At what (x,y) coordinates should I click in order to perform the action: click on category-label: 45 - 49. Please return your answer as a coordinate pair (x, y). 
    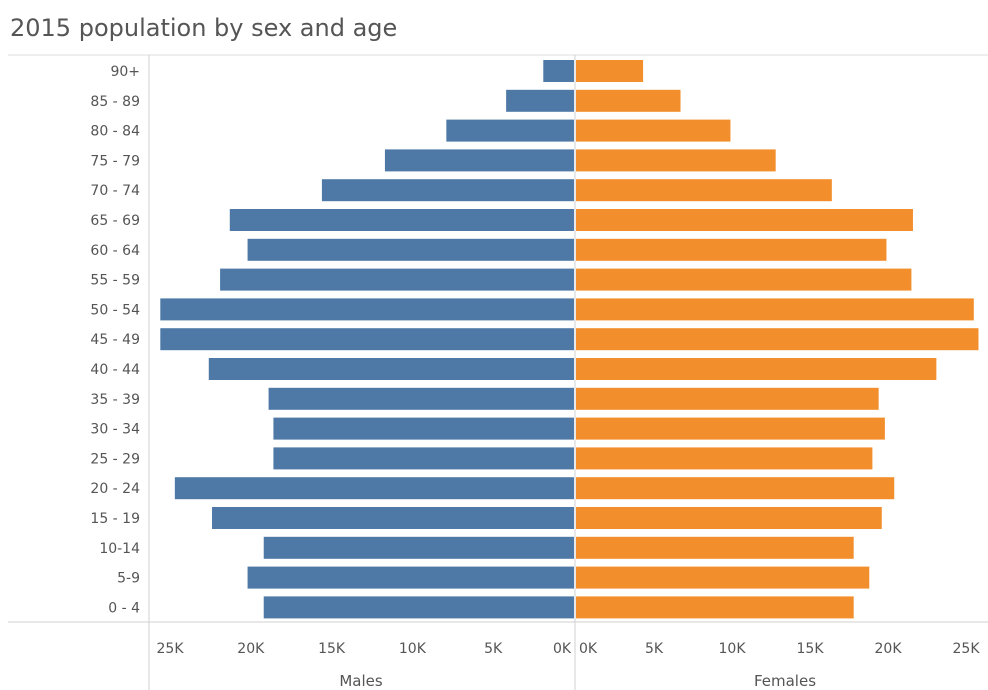
    Looking at the image, I should click on (115, 340).